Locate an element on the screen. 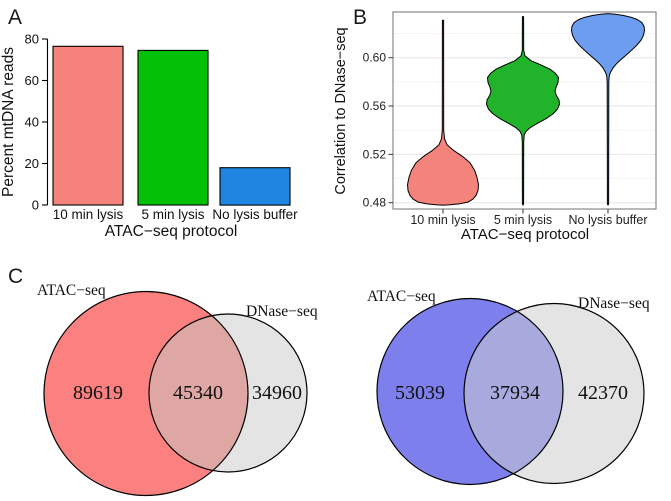 The image size is (671, 501). venn-left-unique-a-count: 89619 is located at coordinates (98, 393).